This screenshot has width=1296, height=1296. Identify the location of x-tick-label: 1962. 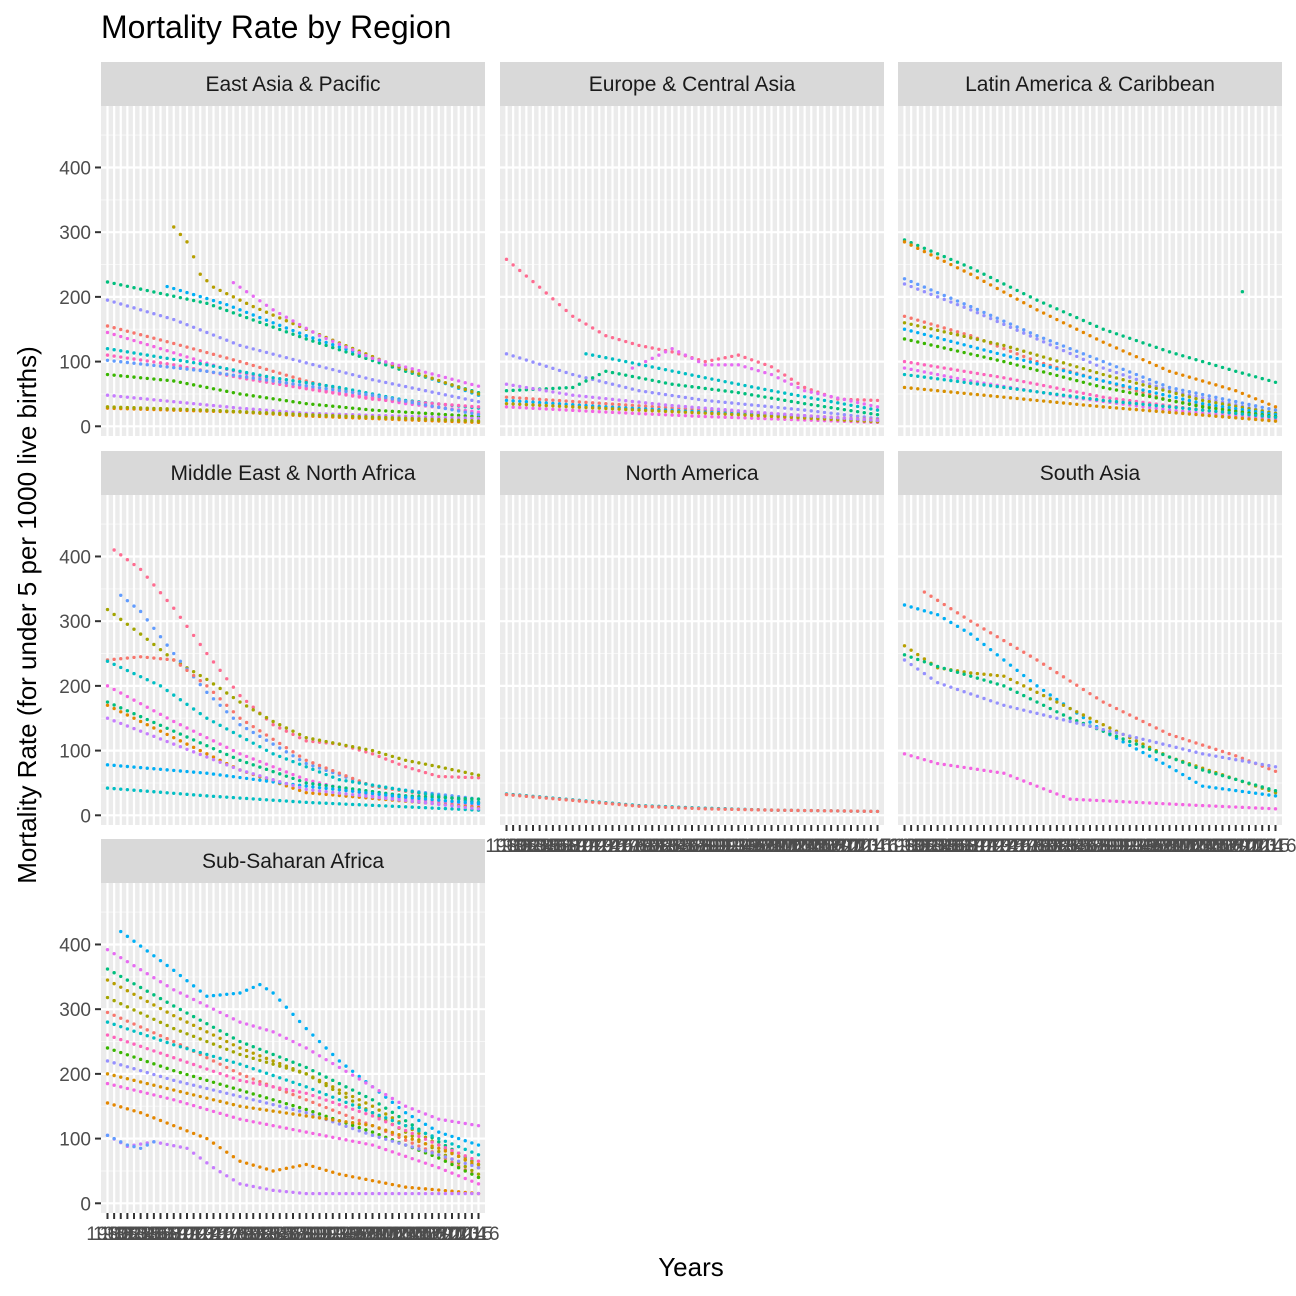
(520, 846).